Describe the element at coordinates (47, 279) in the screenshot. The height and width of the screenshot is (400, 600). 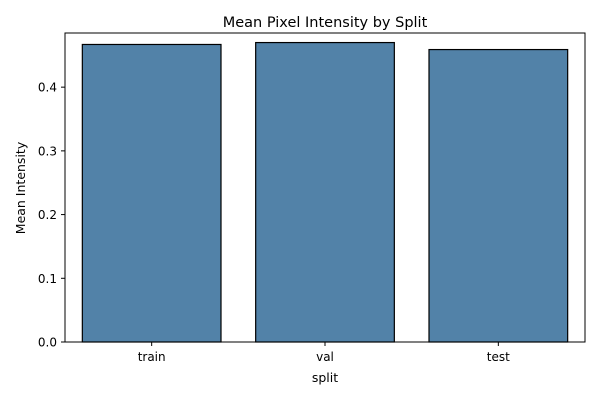
I see `y-tick-label: 0.1` at that location.